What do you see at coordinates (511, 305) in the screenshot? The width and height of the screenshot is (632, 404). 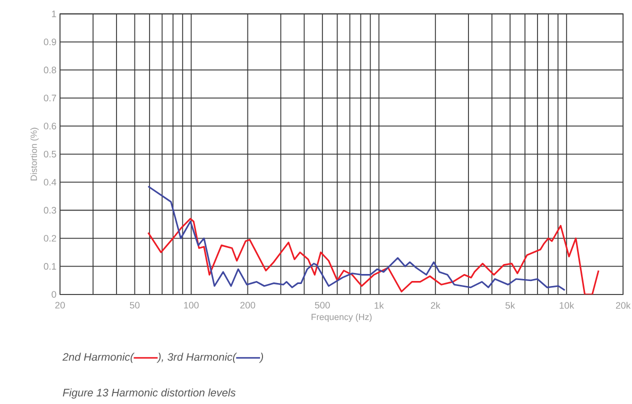 I see `x-tick-label: 5k` at bounding box center [511, 305].